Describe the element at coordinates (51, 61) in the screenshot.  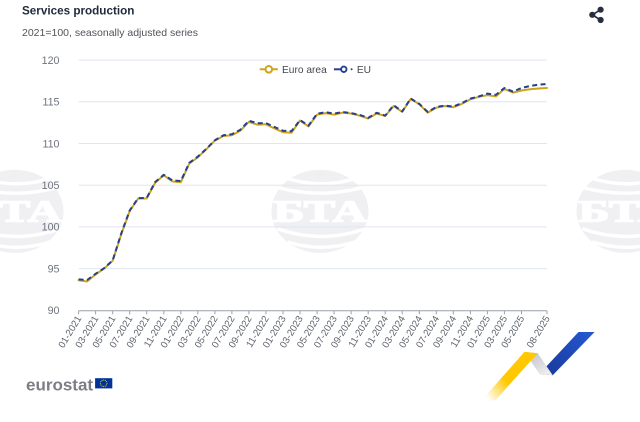
I see `svg-text: 120` at that location.